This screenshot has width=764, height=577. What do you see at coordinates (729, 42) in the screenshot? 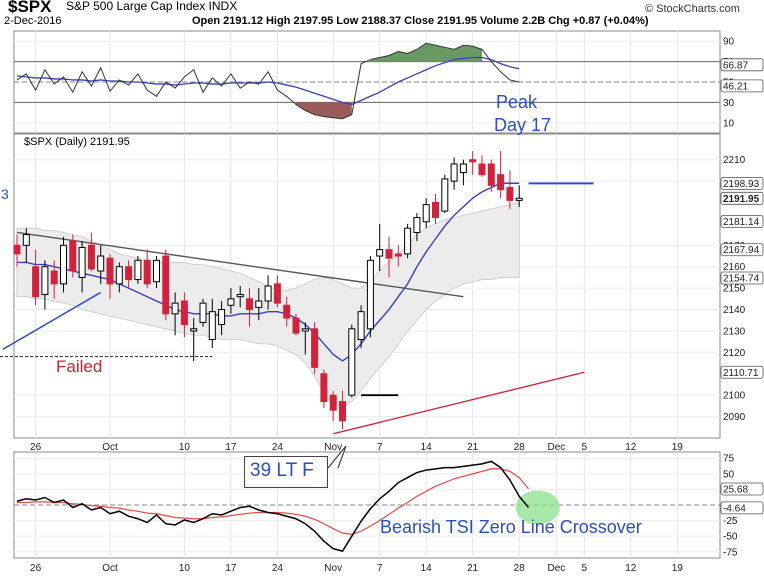
I see `rsi-tick-label: 90` at bounding box center [729, 42].